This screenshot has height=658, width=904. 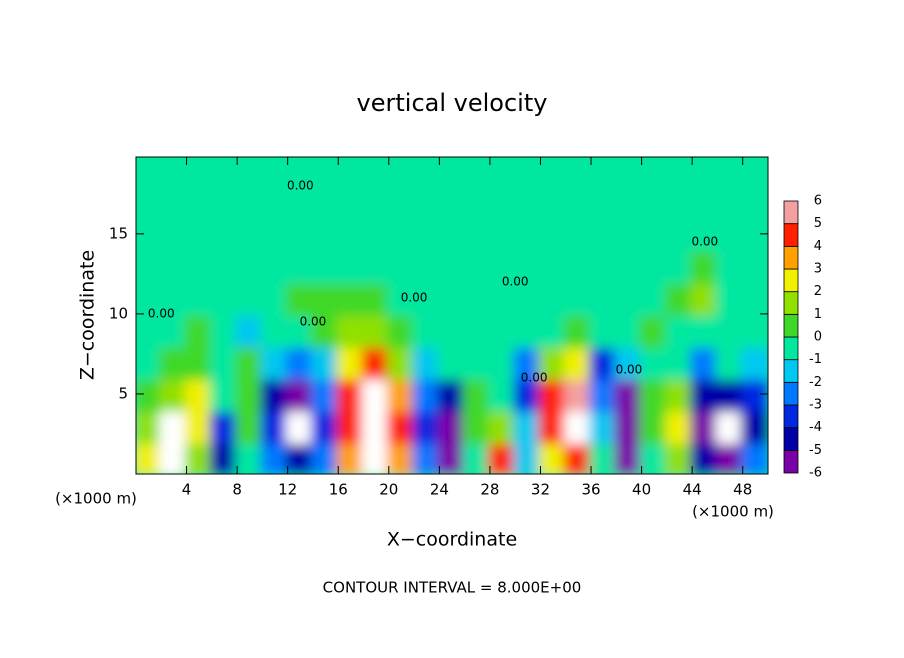 What do you see at coordinates (388, 490) in the screenshot?
I see `x-tick-label: 20` at bounding box center [388, 490].